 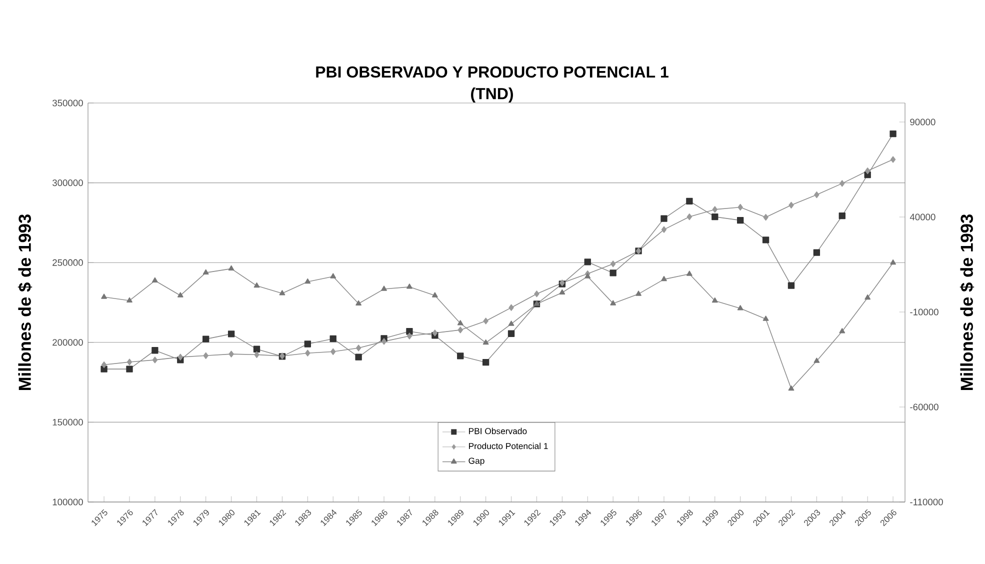 What do you see at coordinates (924, 312) in the screenshot?
I see `y2-tick-label: -10000` at bounding box center [924, 312].